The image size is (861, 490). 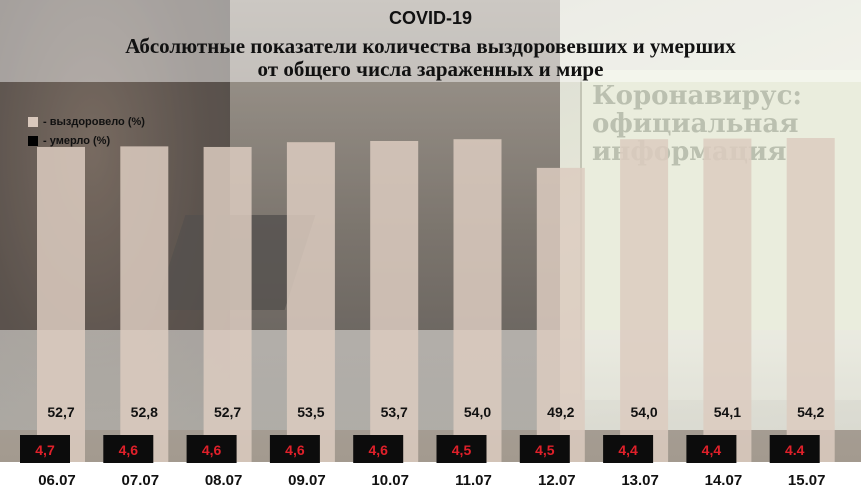 What do you see at coordinates (33, 121) in the screenshot?
I see `legend-swatch-recovered` at bounding box center [33, 121].